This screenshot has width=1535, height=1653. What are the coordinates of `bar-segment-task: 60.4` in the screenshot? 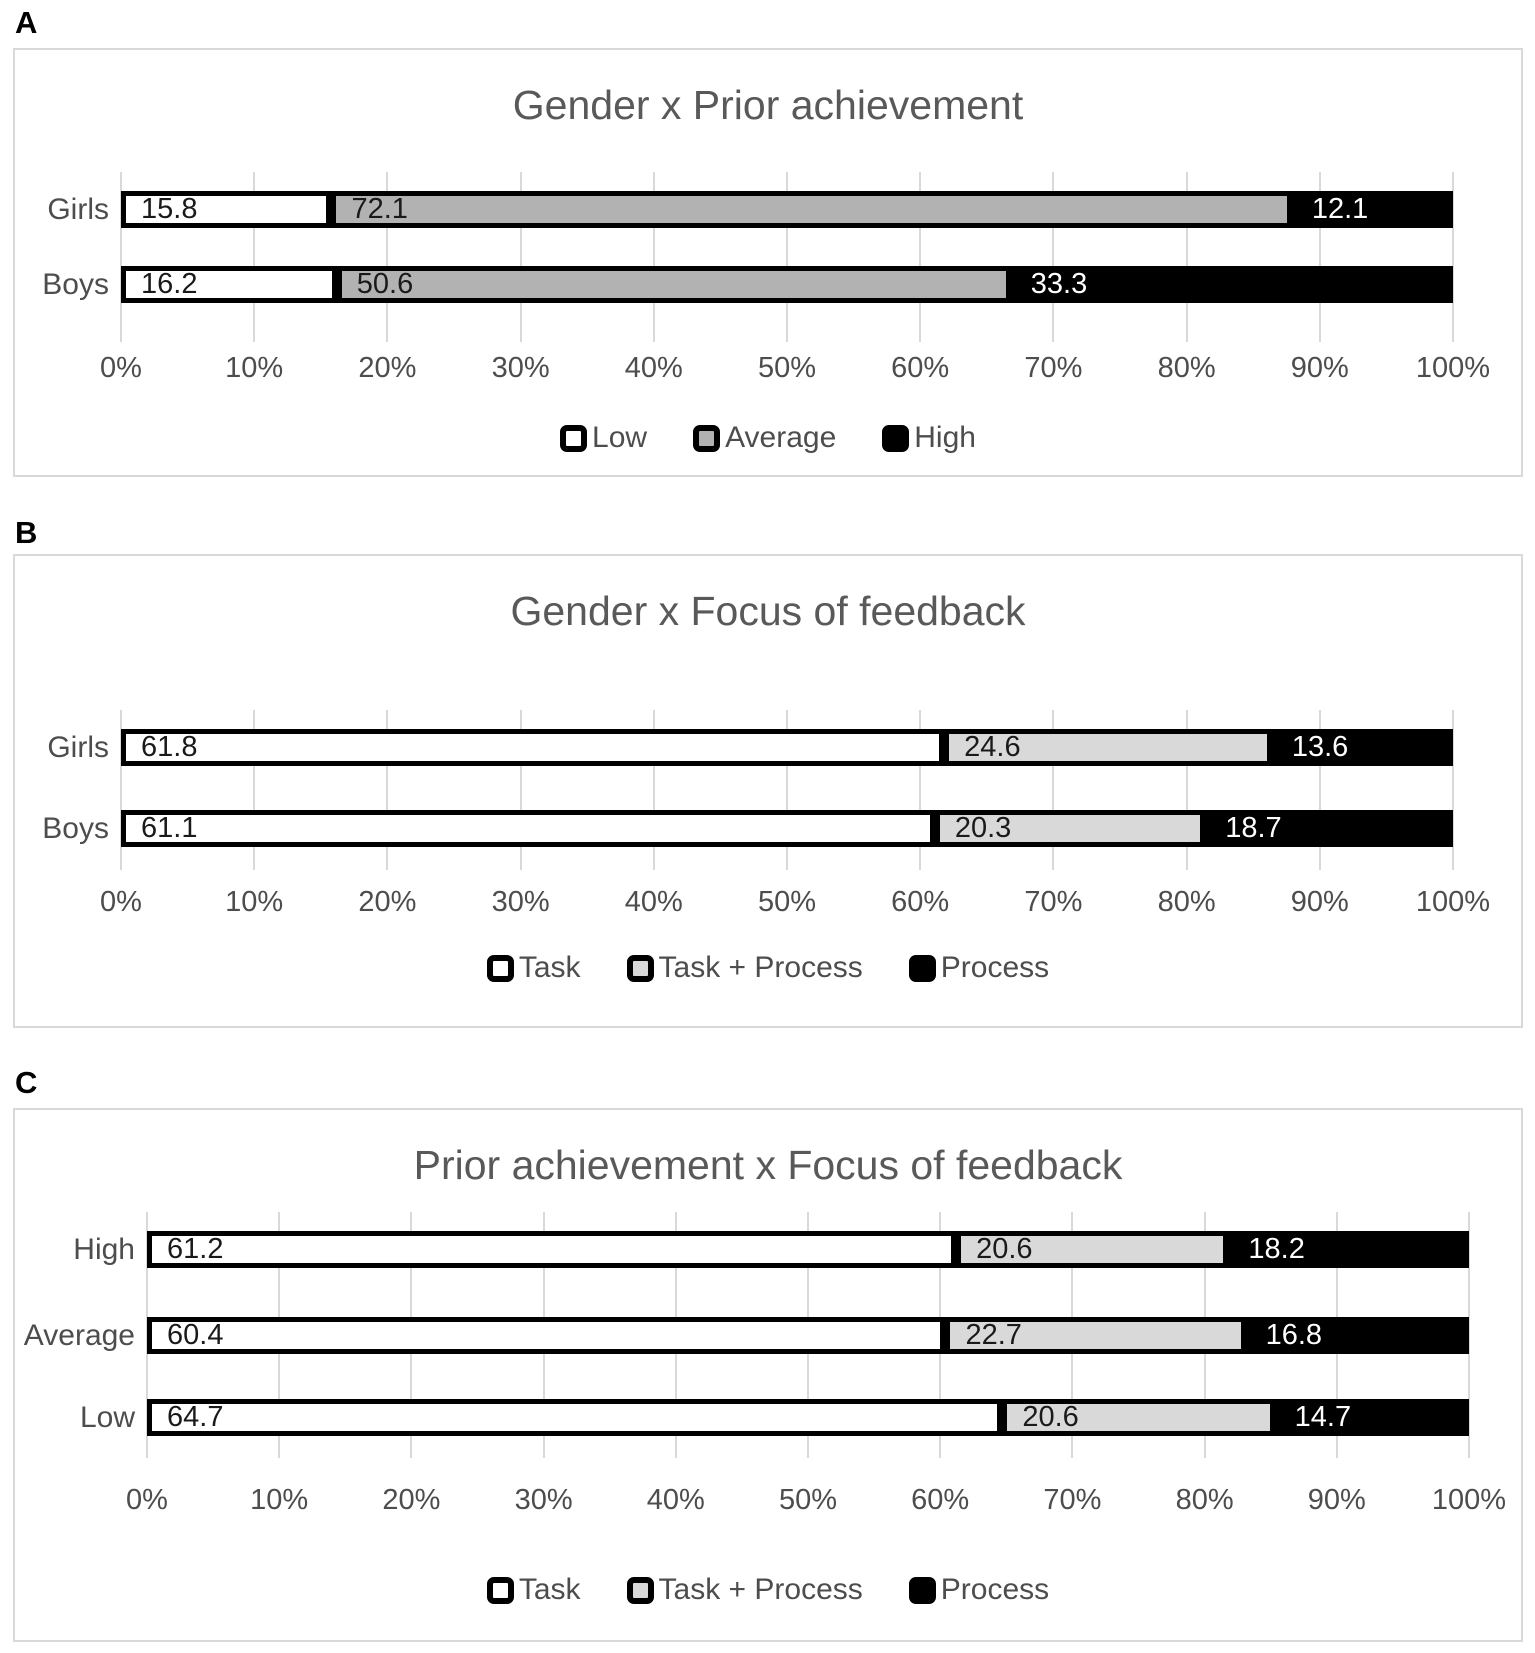 It's located at (546, 1335).